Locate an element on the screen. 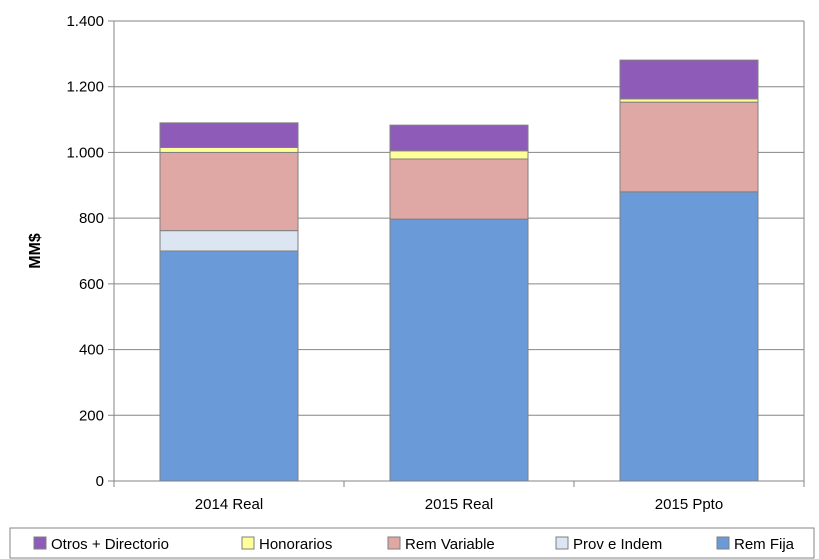 This screenshot has width=819, height=559. y-axis-label: MM$ is located at coordinates (35, 251).